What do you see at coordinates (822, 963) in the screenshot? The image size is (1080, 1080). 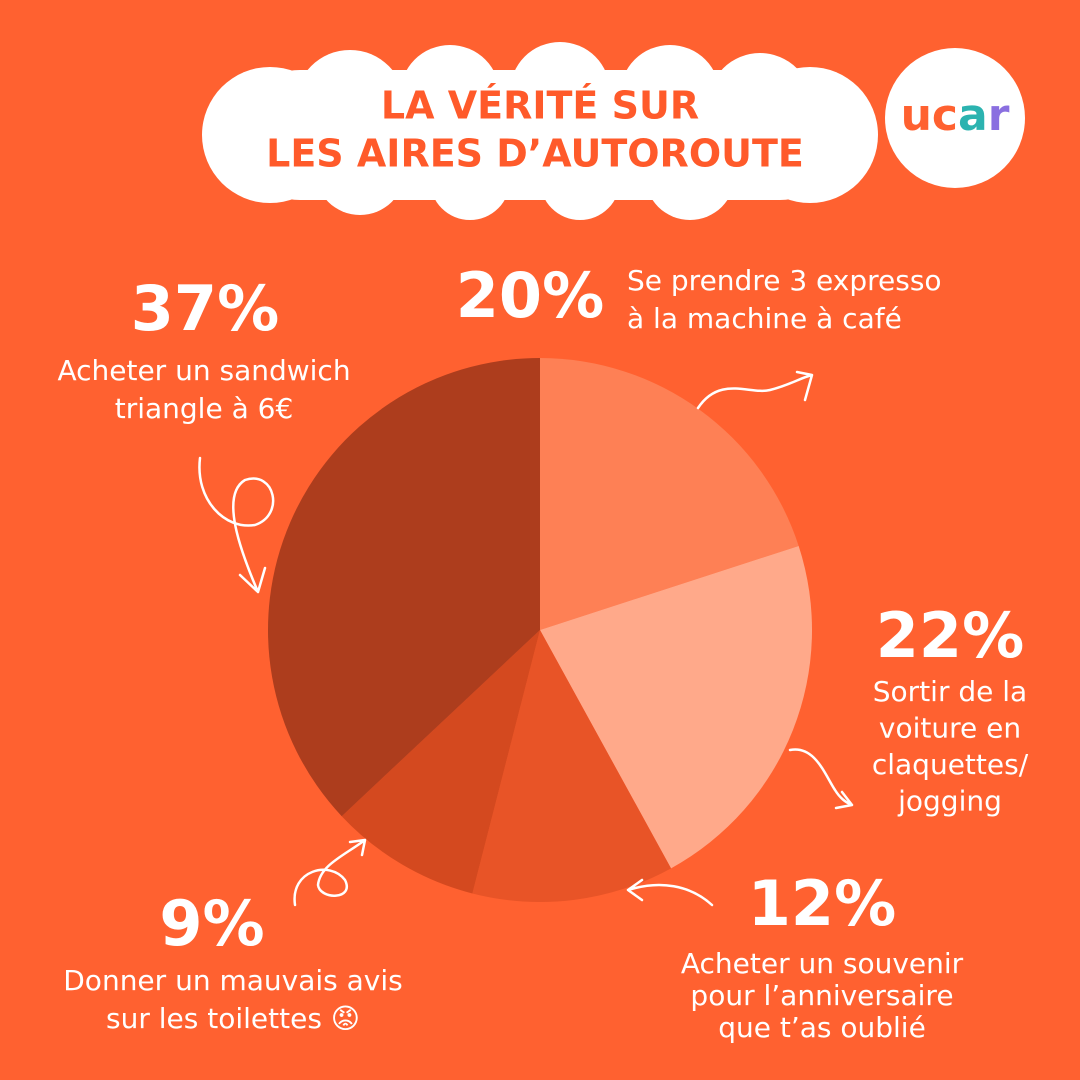 I see `slice-description: Acheter un souvenir` at bounding box center [822, 963].